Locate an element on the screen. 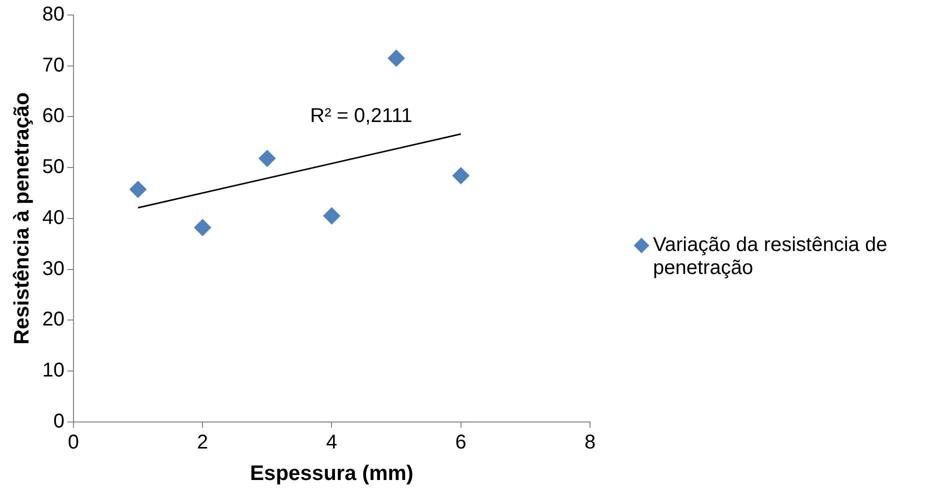 The height and width of the screenshot is (495, 931). y-tick-label: 70 is located at coordinates (53, 65).